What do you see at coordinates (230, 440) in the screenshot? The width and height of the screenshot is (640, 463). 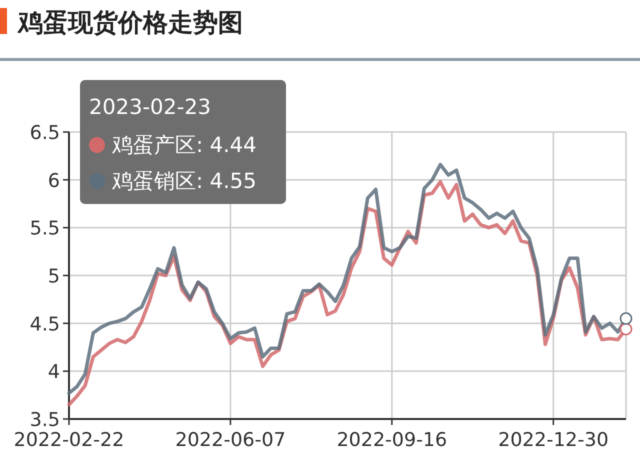 I see `x-tick-label: 2022-06-07` at bounding box center [230, 440].